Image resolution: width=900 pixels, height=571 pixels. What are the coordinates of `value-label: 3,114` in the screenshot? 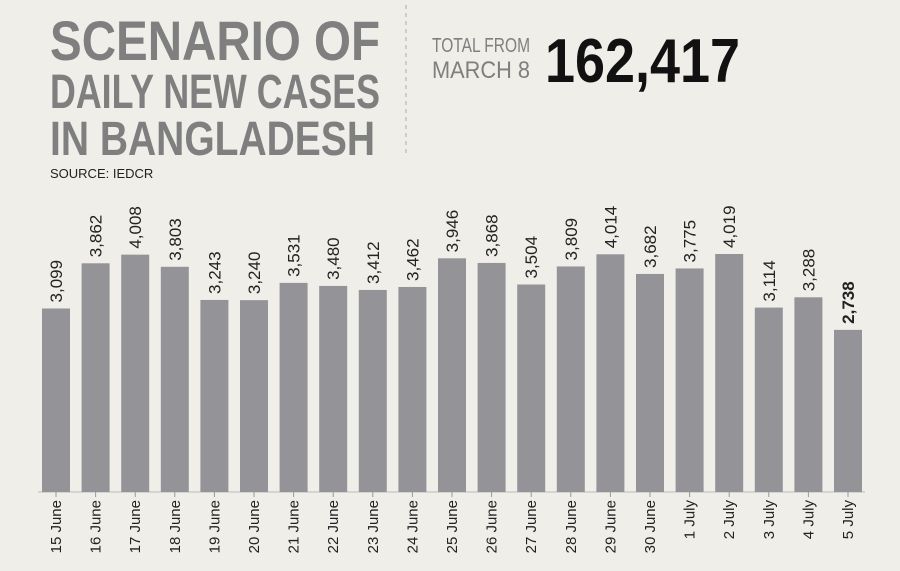 It's located at (769, 280).